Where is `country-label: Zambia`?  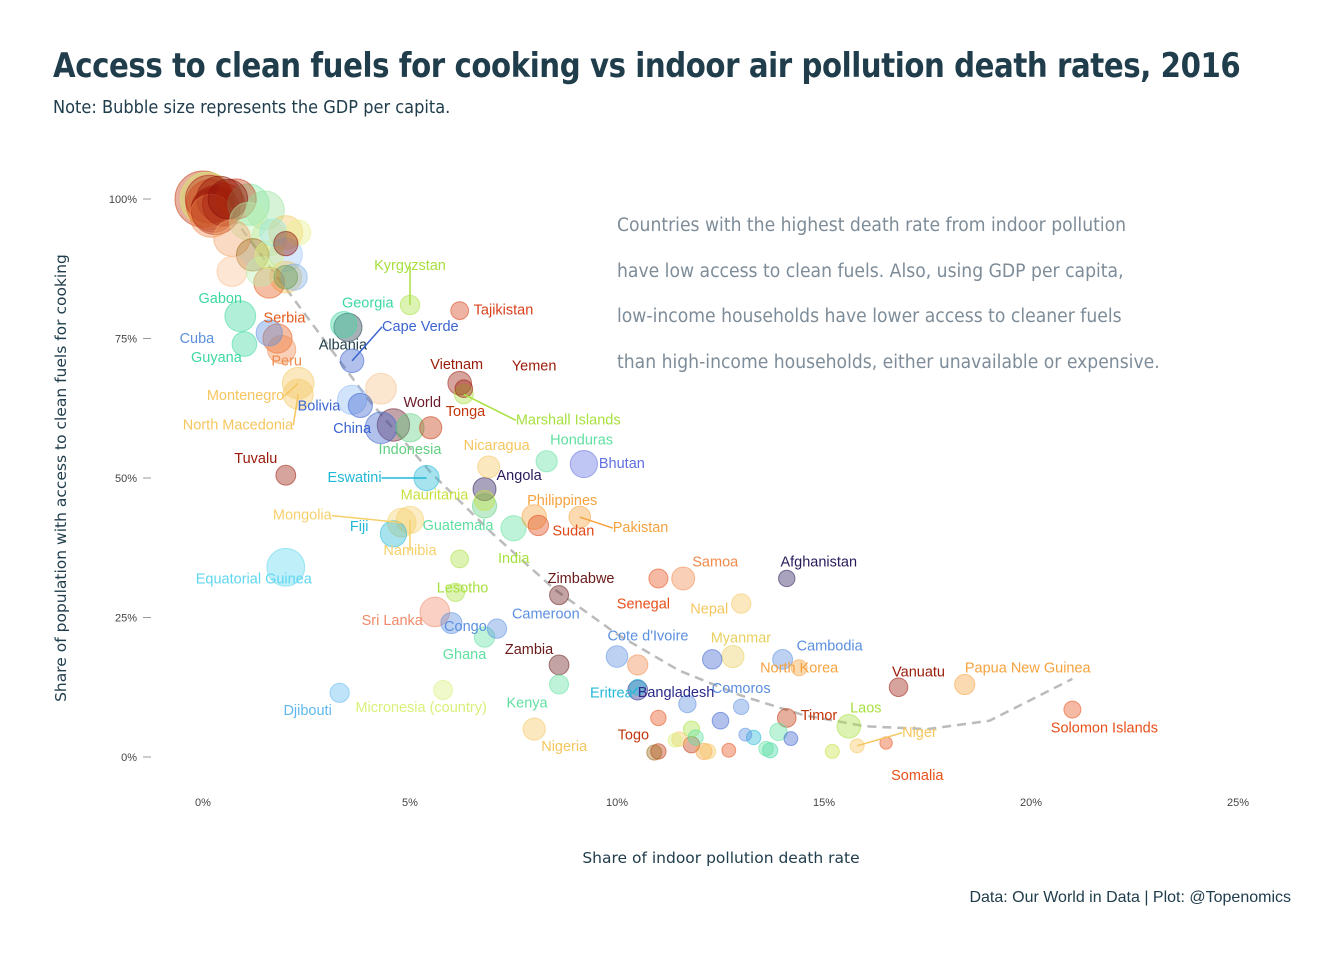
country-label: Zambia is located at coordinates (529, 650).